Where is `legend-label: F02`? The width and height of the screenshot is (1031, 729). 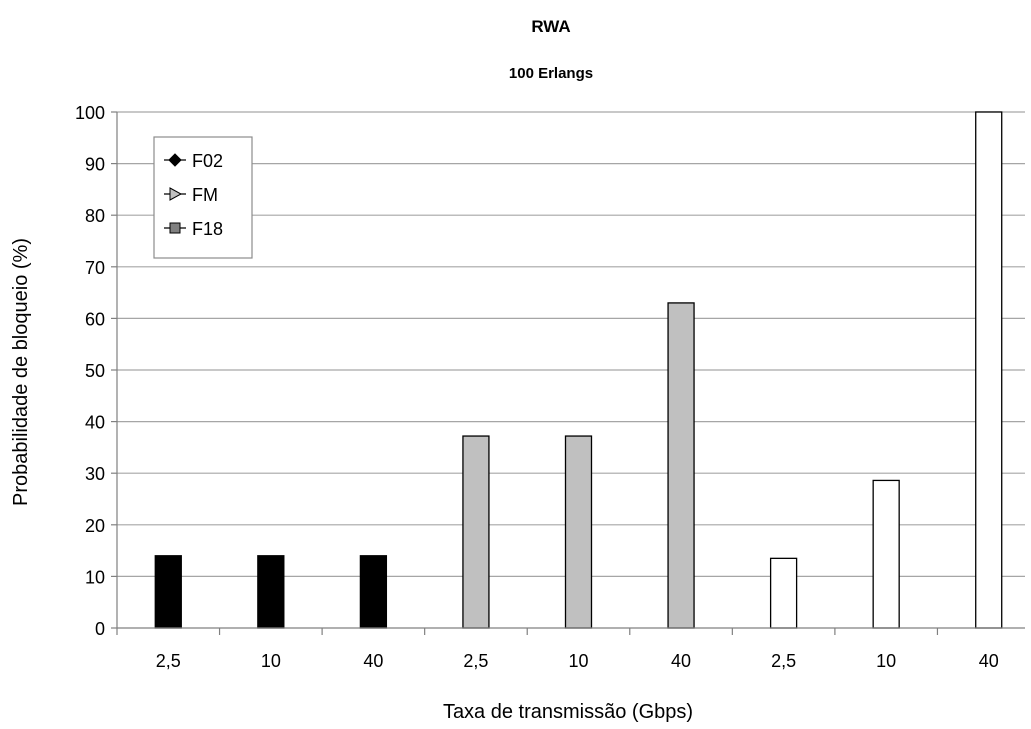
legend-label: F02 is located at coordinates (207, 161).